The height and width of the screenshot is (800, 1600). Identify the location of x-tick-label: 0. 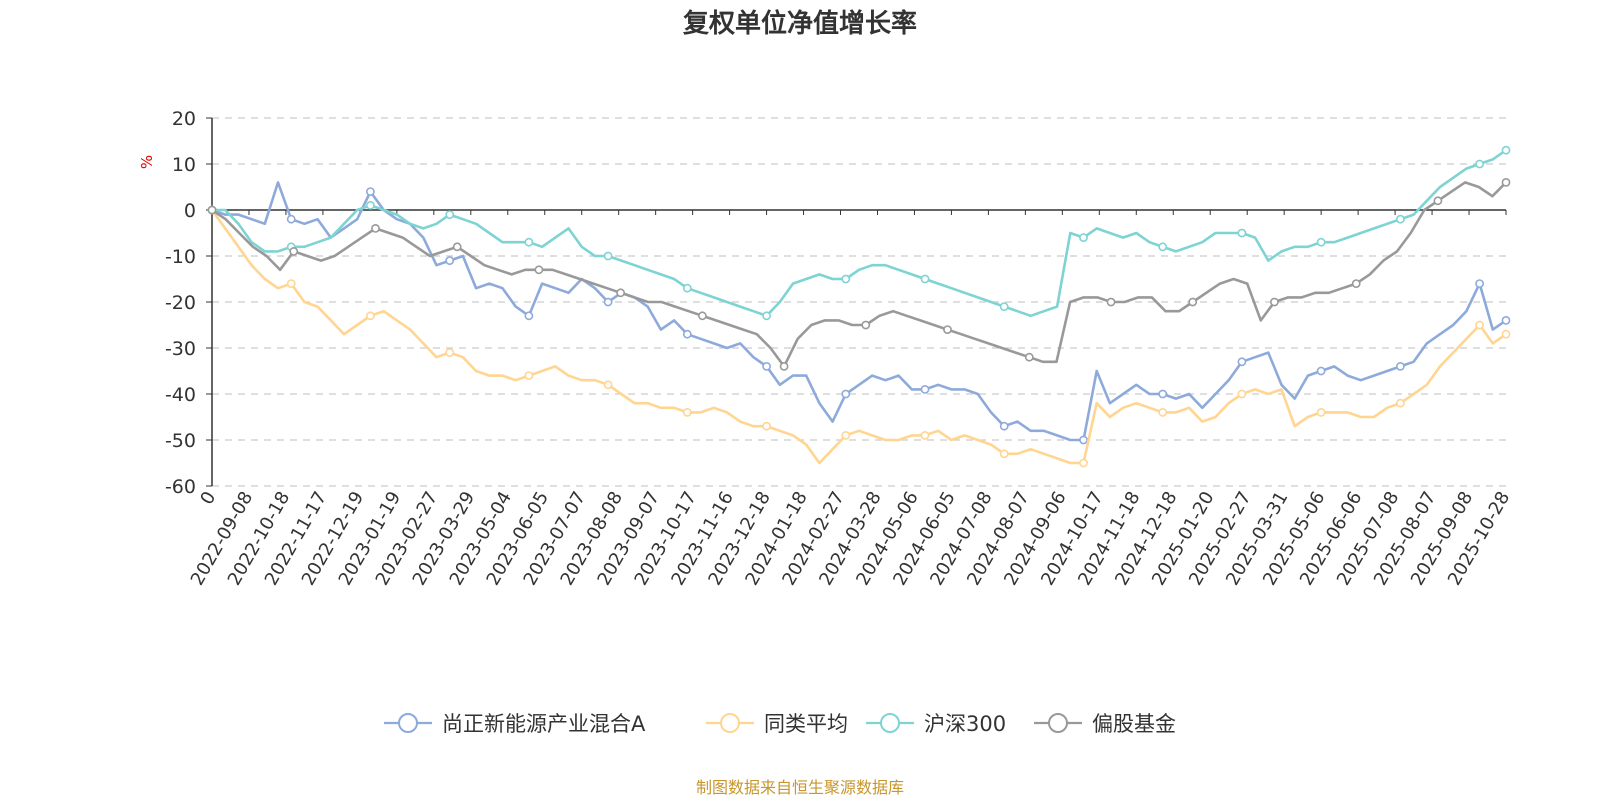
(208, 498).